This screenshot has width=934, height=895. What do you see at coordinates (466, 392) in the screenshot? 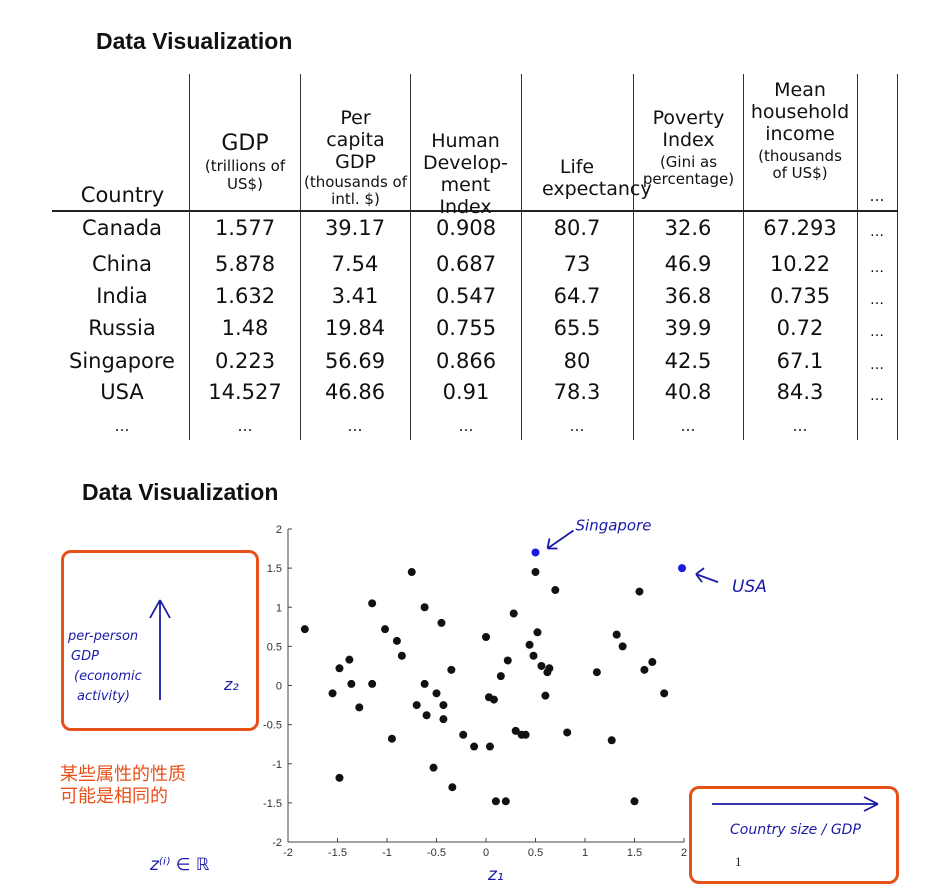
I see `table-cell: 0.91` at bounding box center [466, 392].